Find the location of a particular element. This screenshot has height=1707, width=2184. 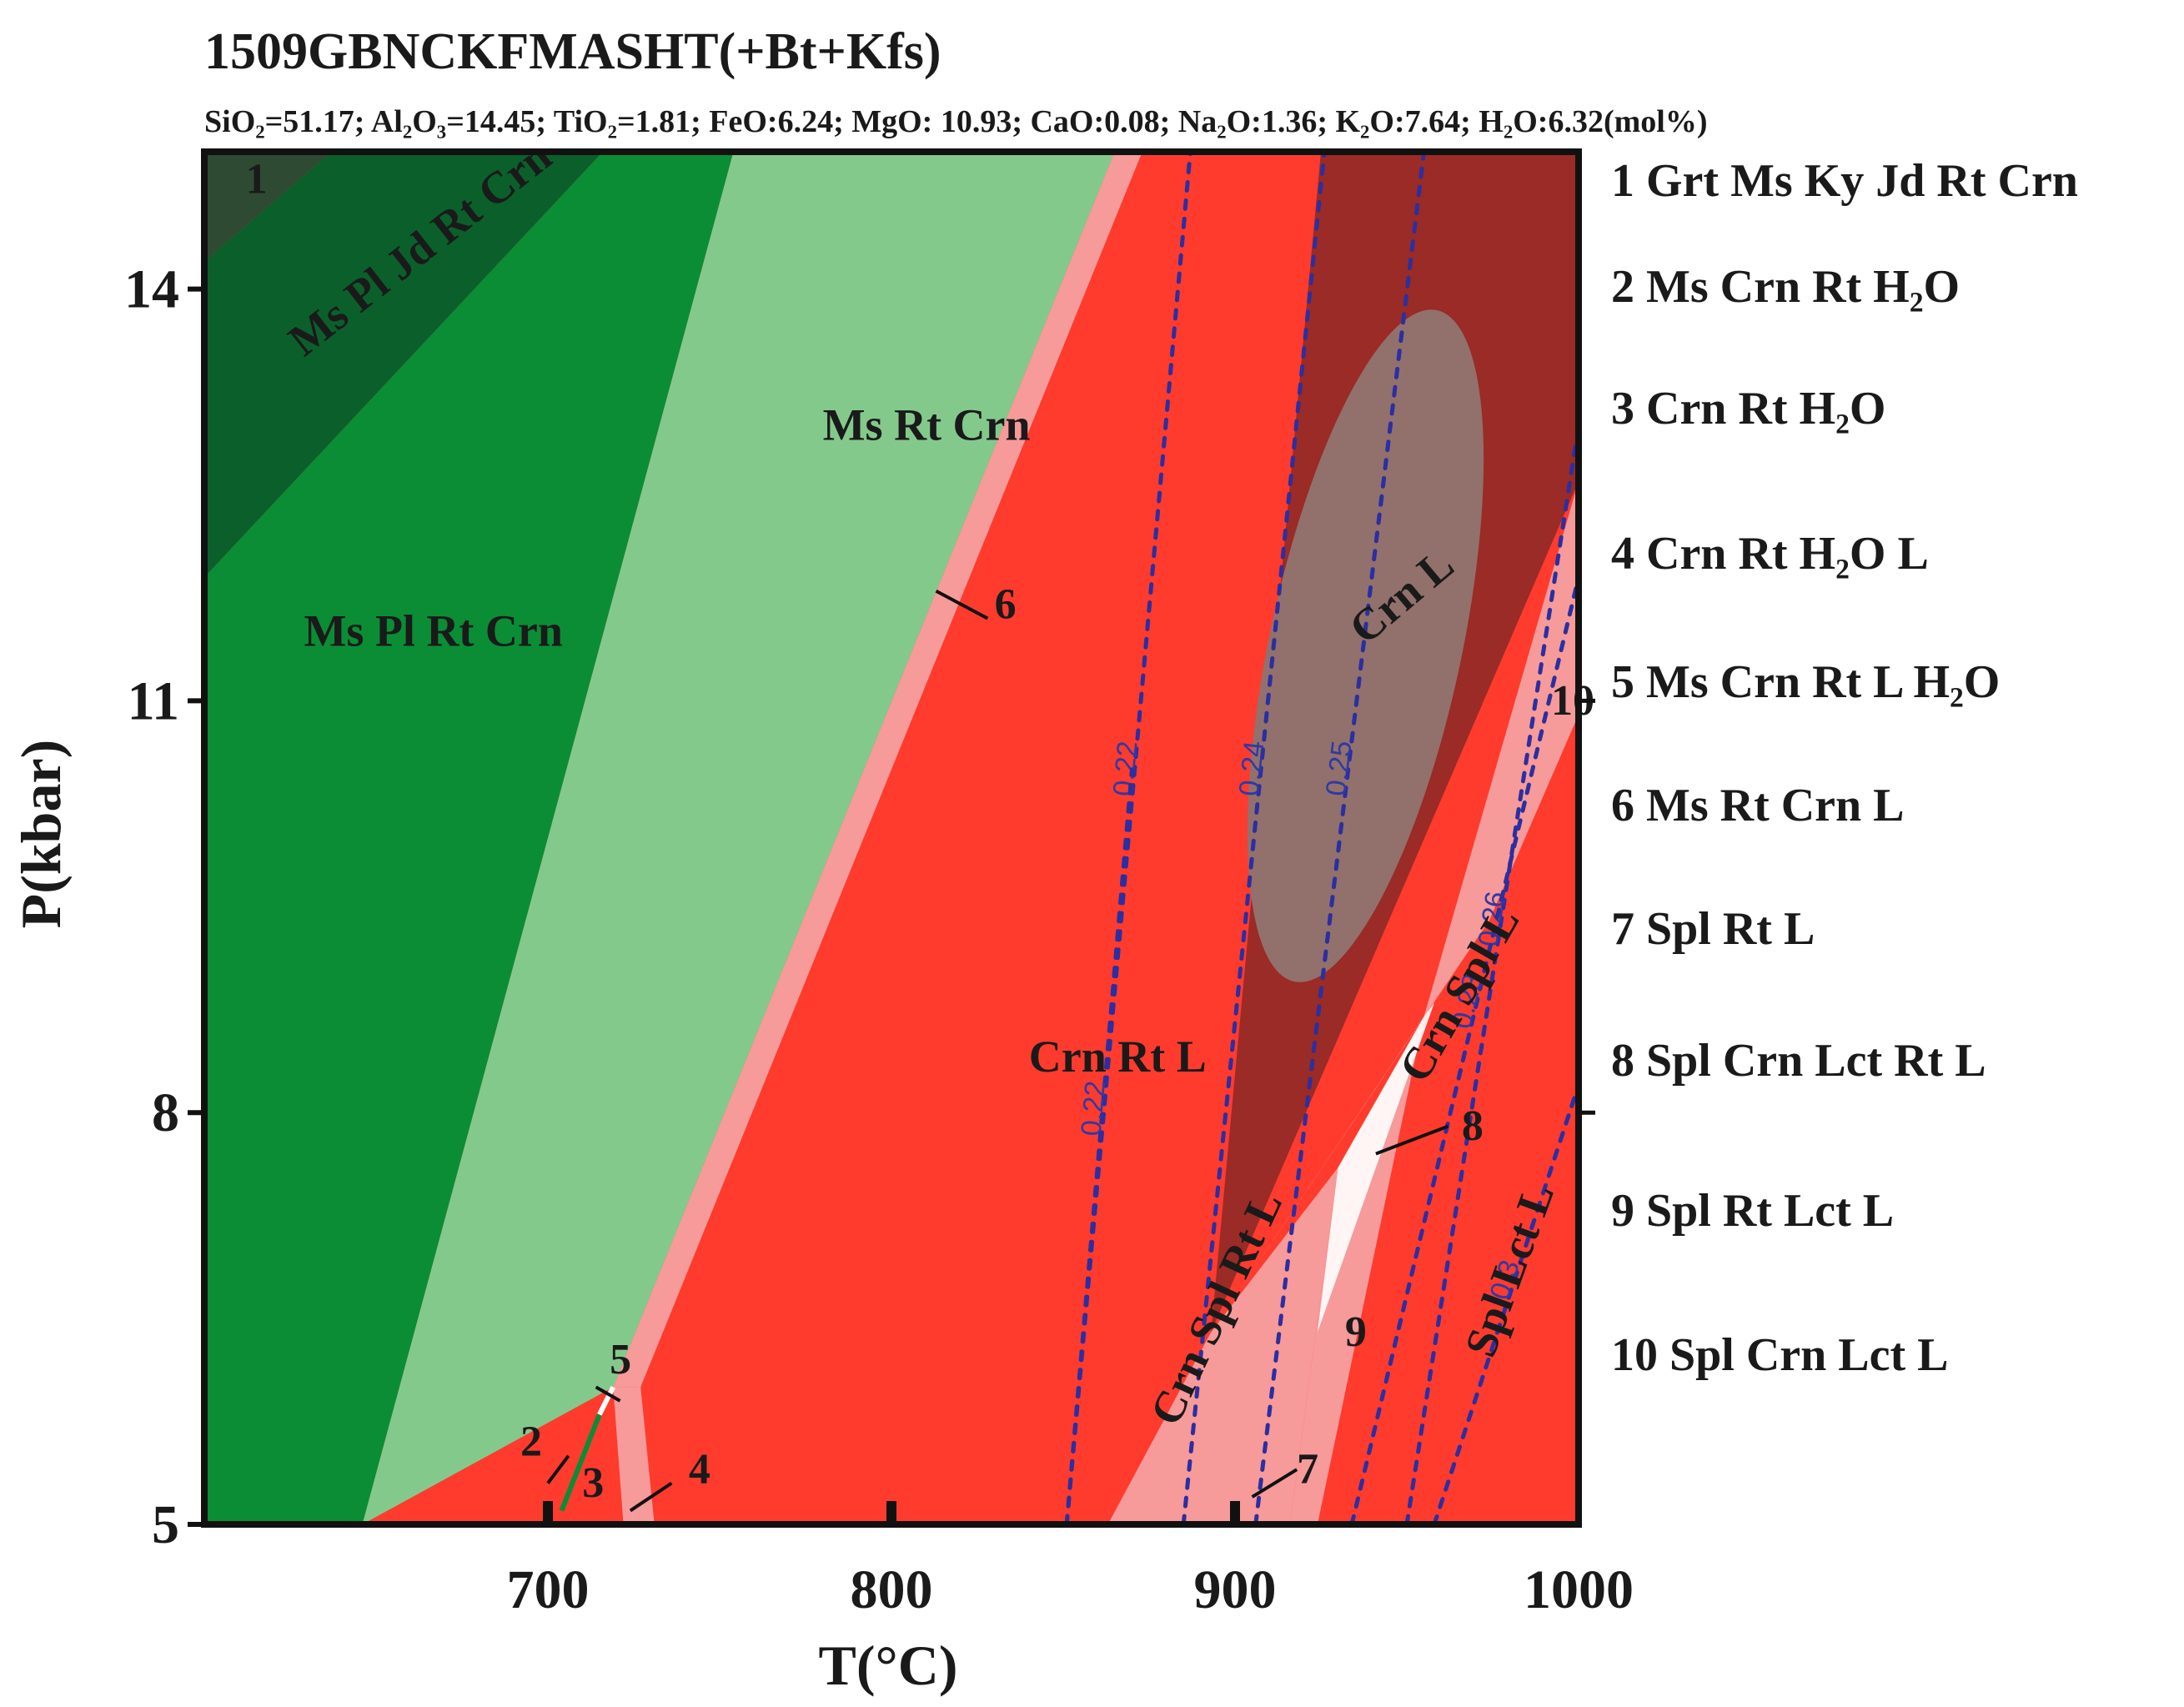

legend-item: 9 Spl Rt Lct L is located at coordinates (1753, 1211).